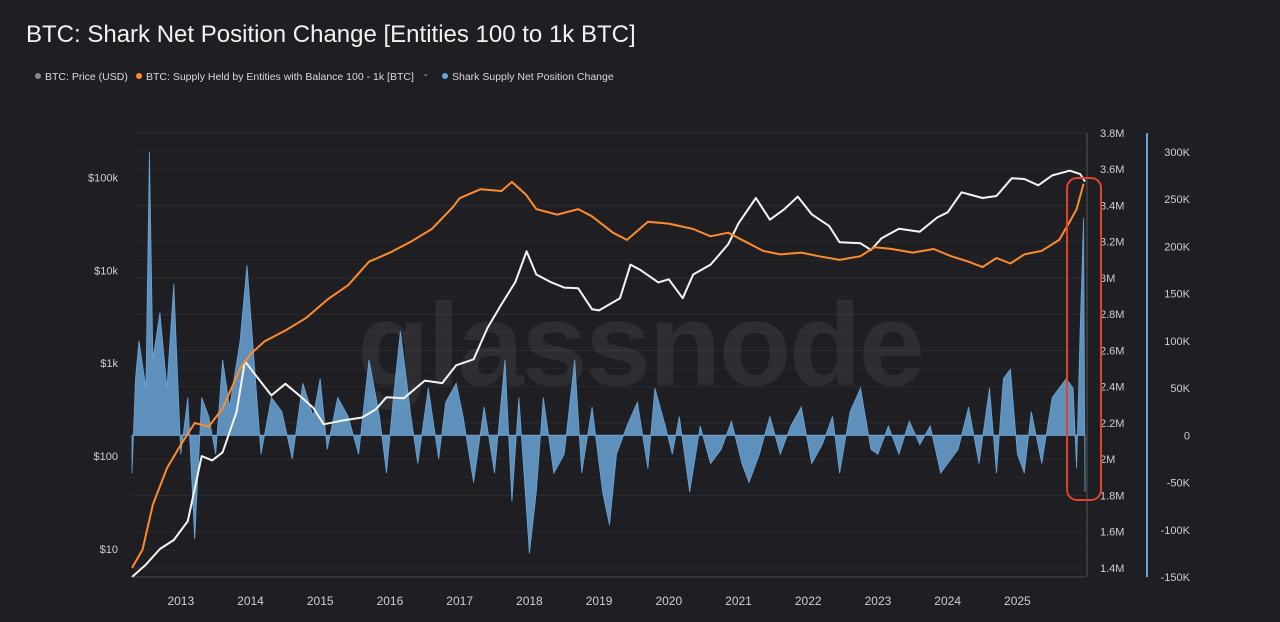 This screenshot has width=1280, height=622. I want to click on supply-axis-tick-label: 3.4M, so click(1112, 206).